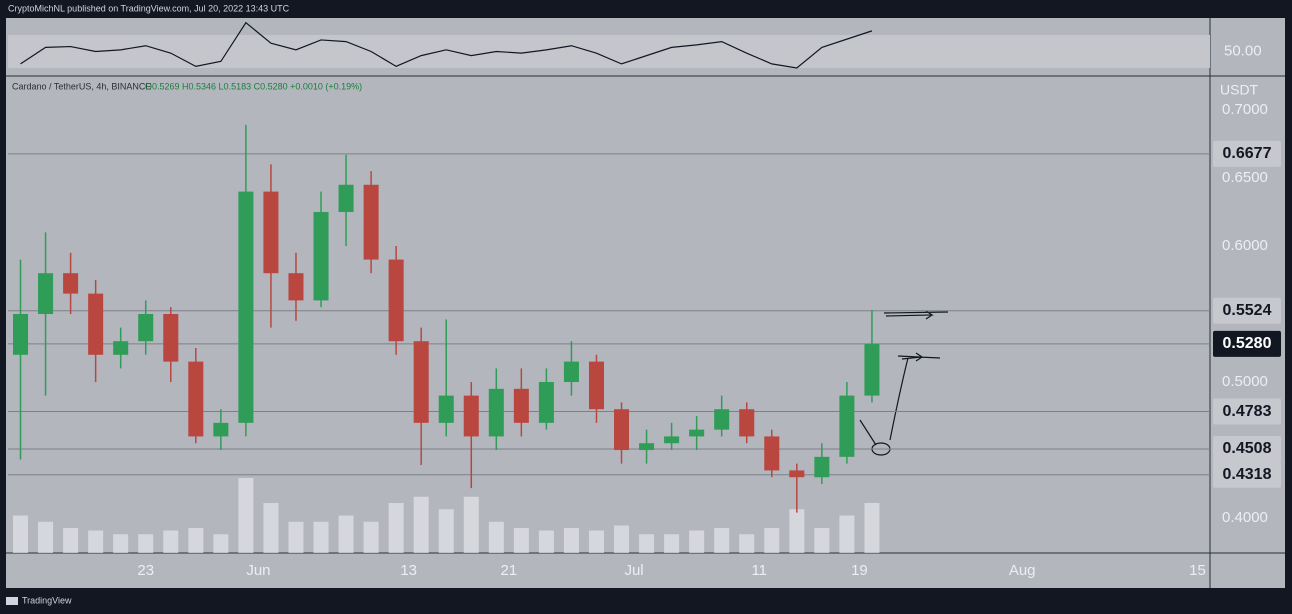 This screenshot has height=614, width=1292. What do you see at coordinates (1243, 50) in the screenshot?
I see `y-tick-label: 50.00` at bounding box center [1243, 50].